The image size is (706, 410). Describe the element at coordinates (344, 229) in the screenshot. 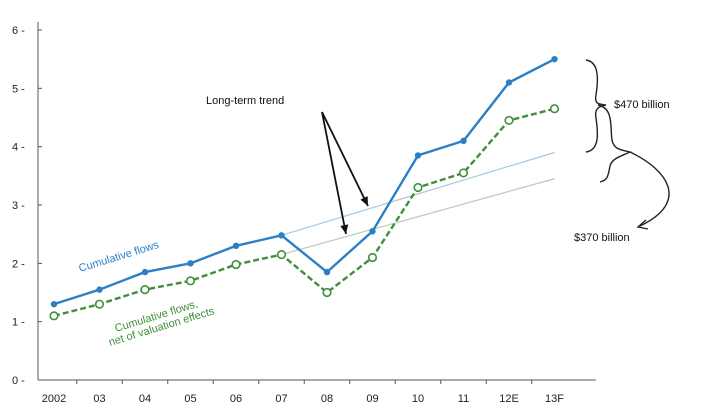

I see `trend-arrow-lower-head` at that location.